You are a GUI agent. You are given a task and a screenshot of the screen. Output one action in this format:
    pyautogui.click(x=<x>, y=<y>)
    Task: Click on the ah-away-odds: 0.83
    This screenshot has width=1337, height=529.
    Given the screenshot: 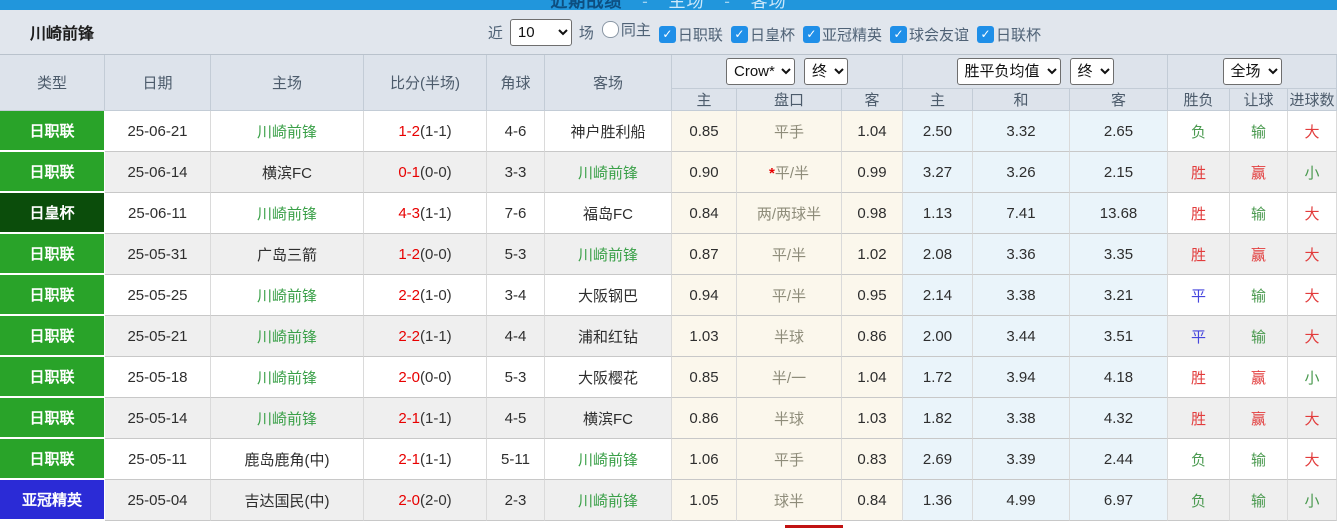 What is the action you would take?
    pyautogui.click(x=872, y=459)
    